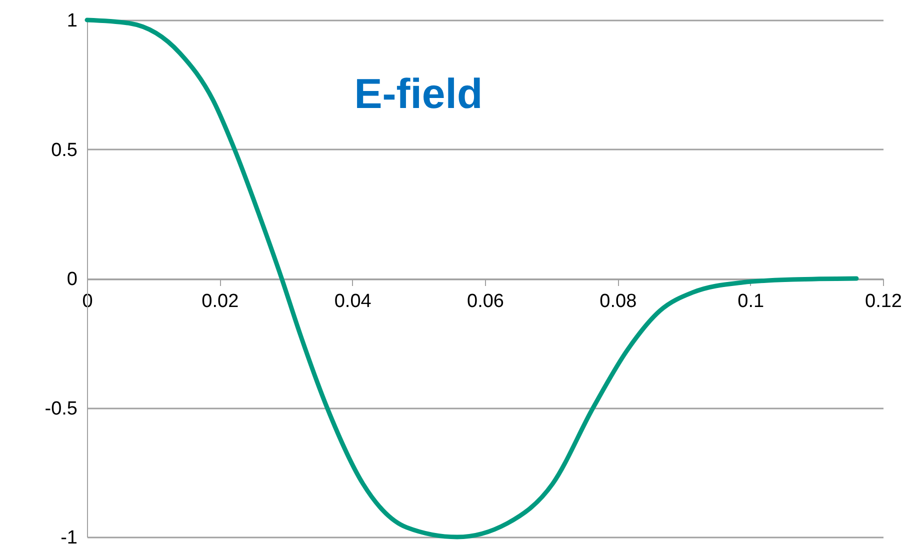 The image size is (924, 546). What do you see at coordinates (418, 93) in the screenshot?
I see `text: E-field` at bounding box center [418, 93].